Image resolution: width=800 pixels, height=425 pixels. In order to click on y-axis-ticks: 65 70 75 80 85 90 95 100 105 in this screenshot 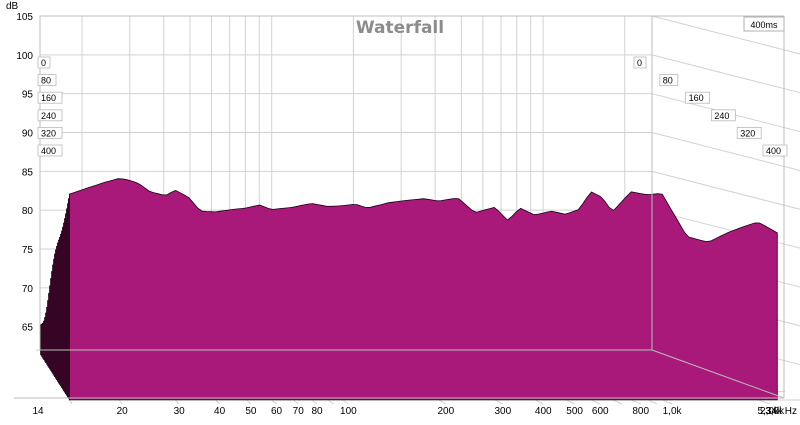, I will do `click(24, 173)`.